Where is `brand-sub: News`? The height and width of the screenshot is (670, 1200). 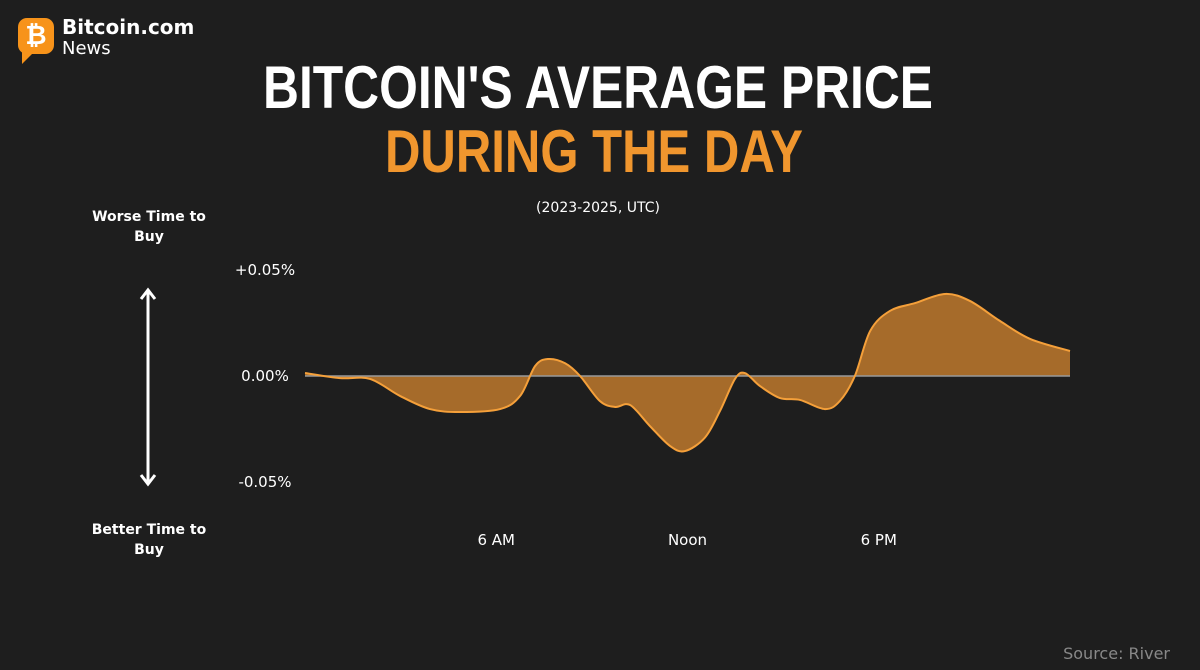
brand-sub: News is located at coordinates (86, 48).